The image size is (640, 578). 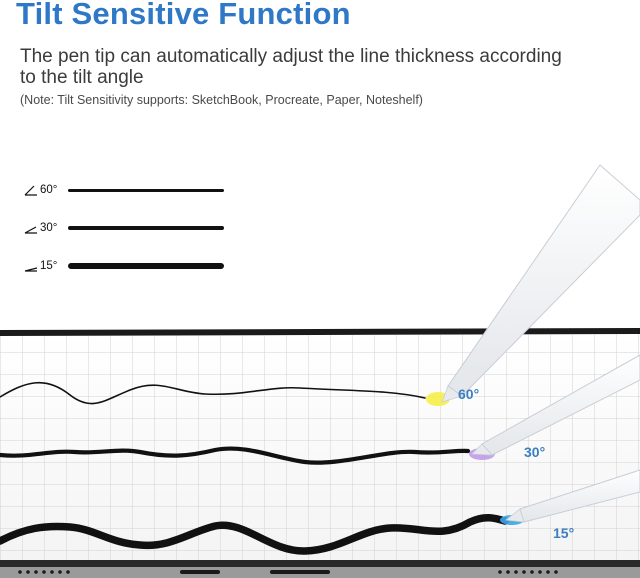 What do you see at coordinates (49, 228) in the screenshot?
I see `legend-label-30: 30°` at bounding box center [49, 228].